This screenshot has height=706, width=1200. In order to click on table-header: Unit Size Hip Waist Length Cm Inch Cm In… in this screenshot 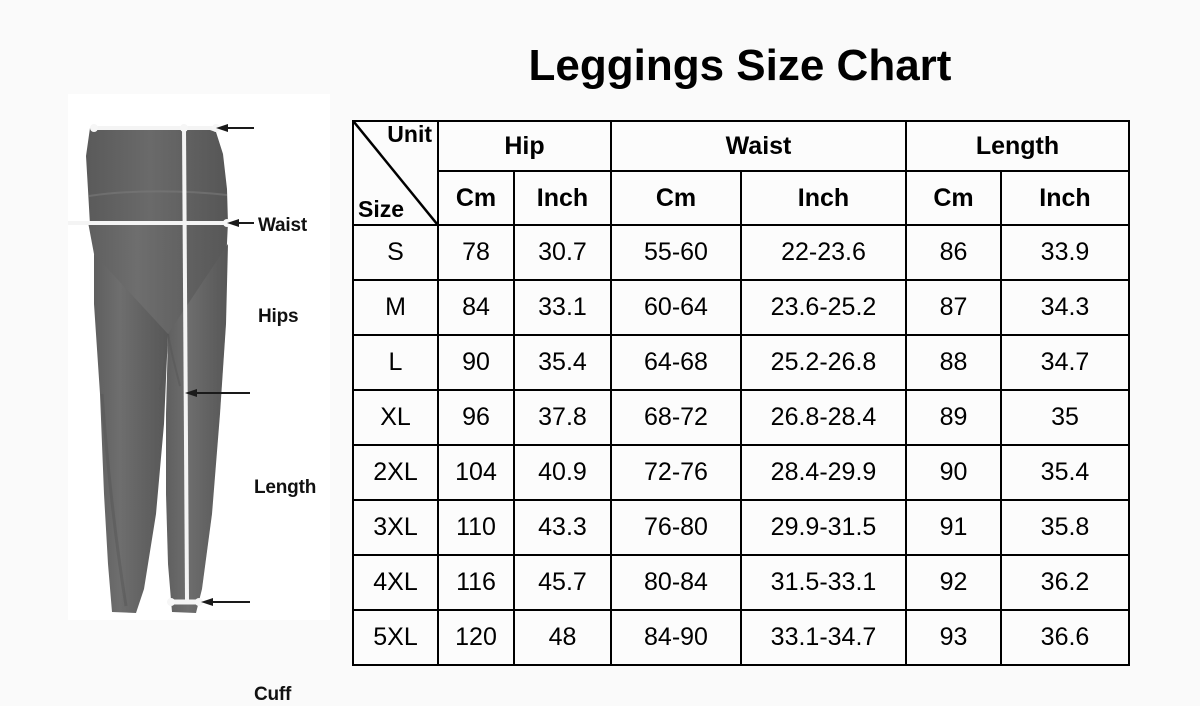, I will do `click(741, 173)`.